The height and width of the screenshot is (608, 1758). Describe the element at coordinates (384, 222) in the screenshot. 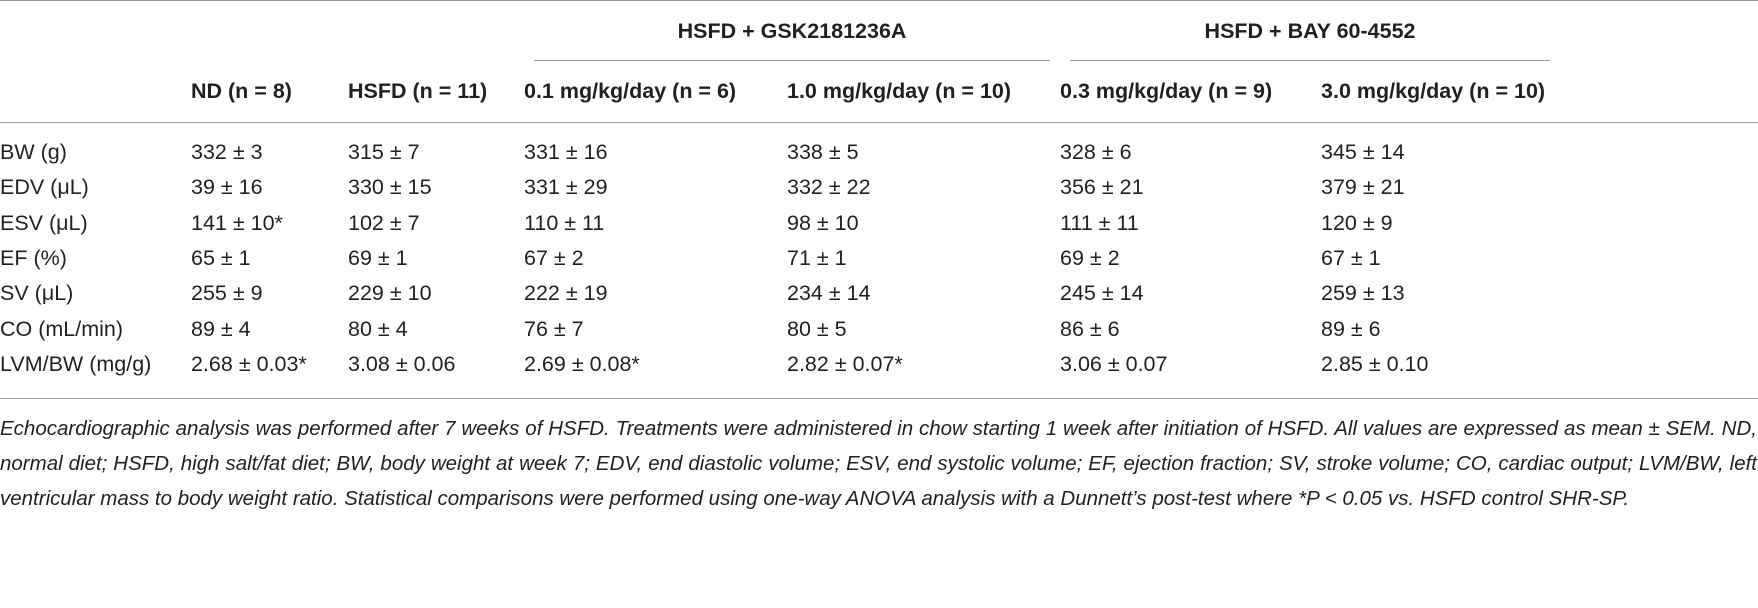

I see `table-cell: 102 ± 7` at that location.